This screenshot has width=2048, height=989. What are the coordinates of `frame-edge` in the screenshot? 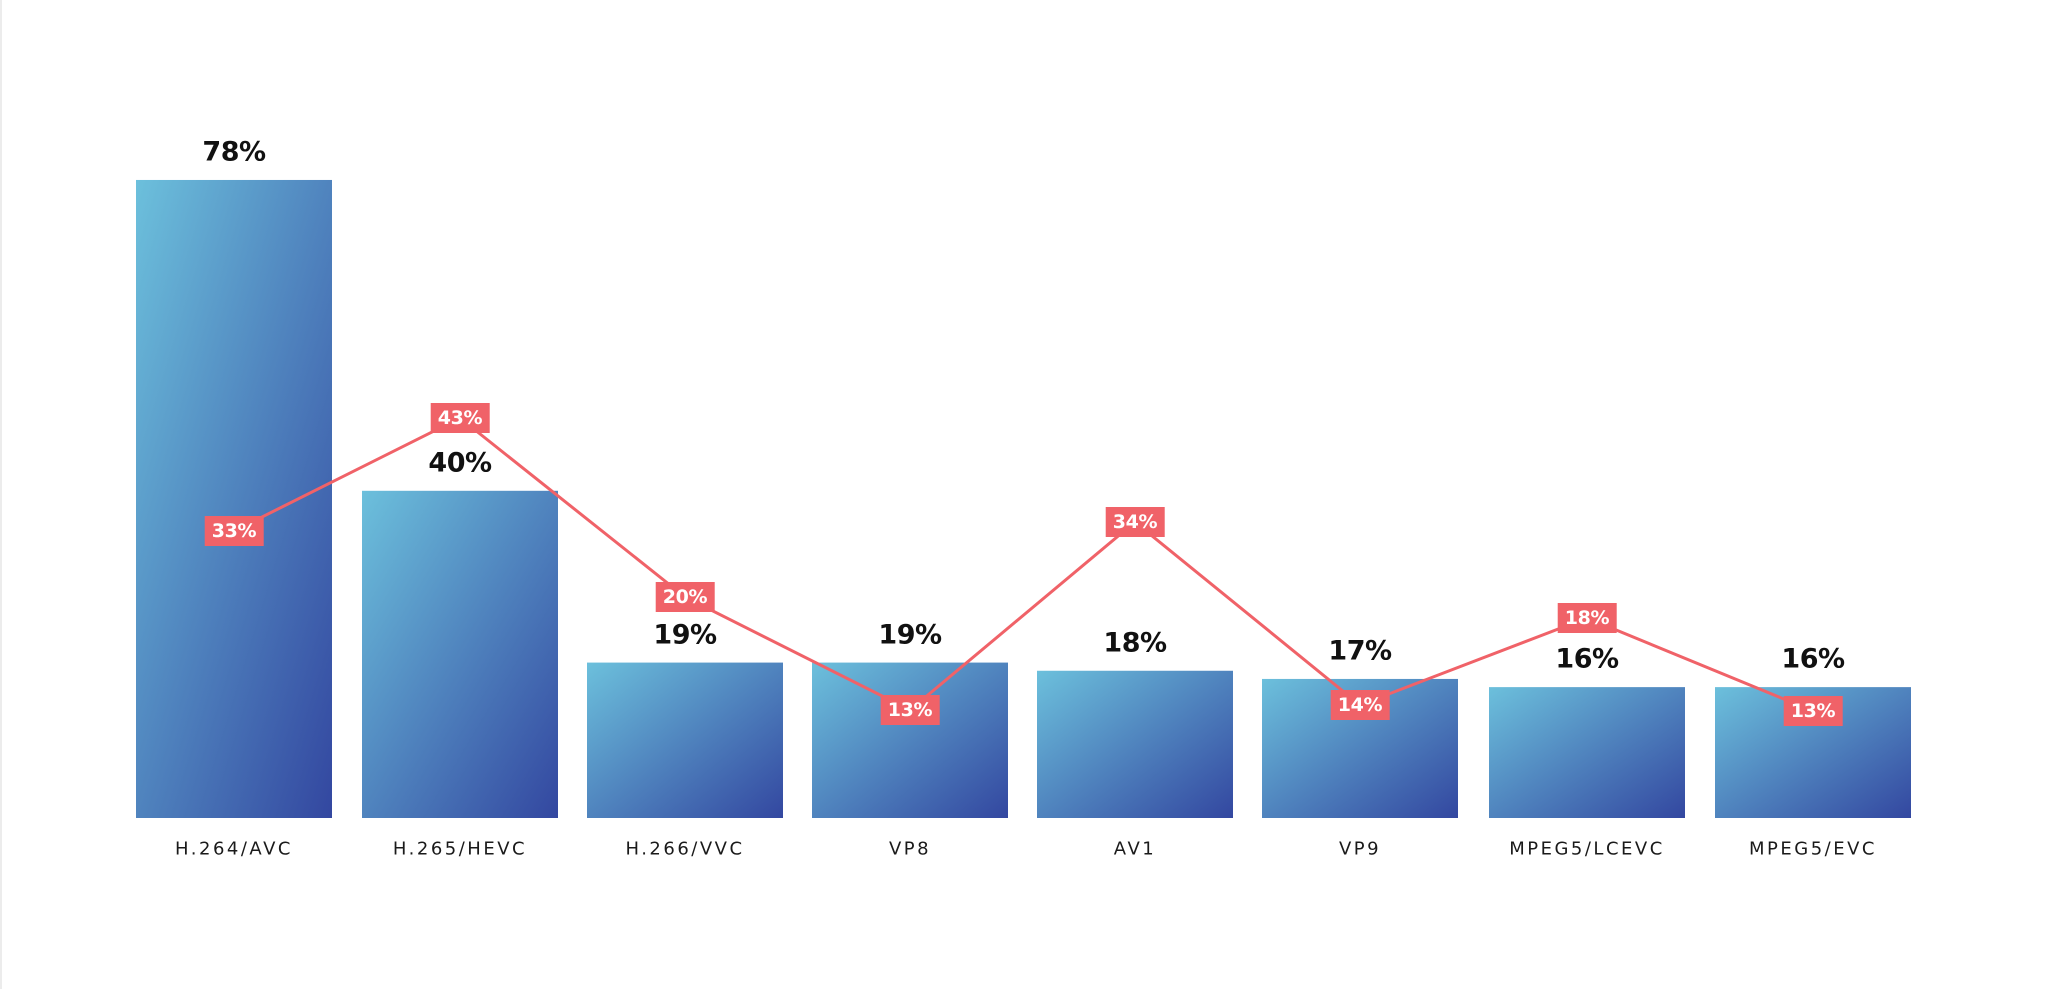 It's located at (1, 494).